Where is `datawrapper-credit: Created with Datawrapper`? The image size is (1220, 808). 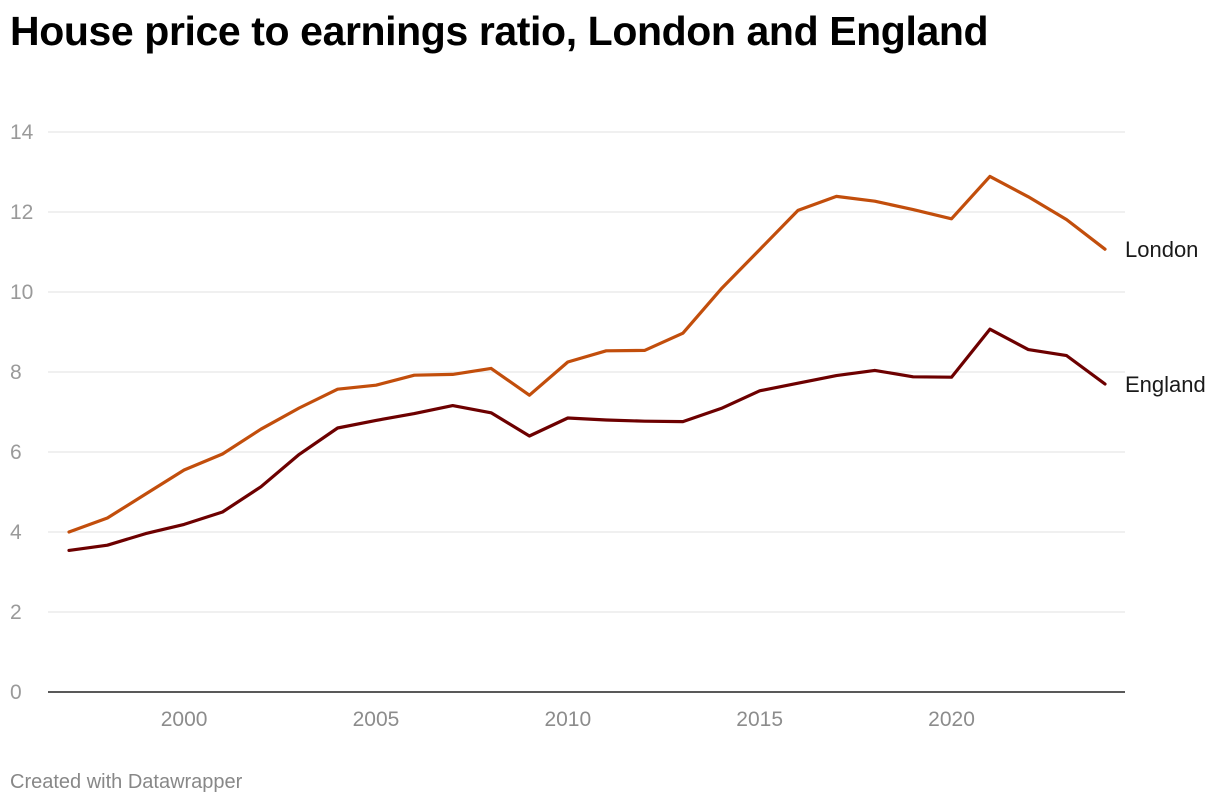
datawrapper-credit: Created with Datawrapper is located at coordinates (126, 782).